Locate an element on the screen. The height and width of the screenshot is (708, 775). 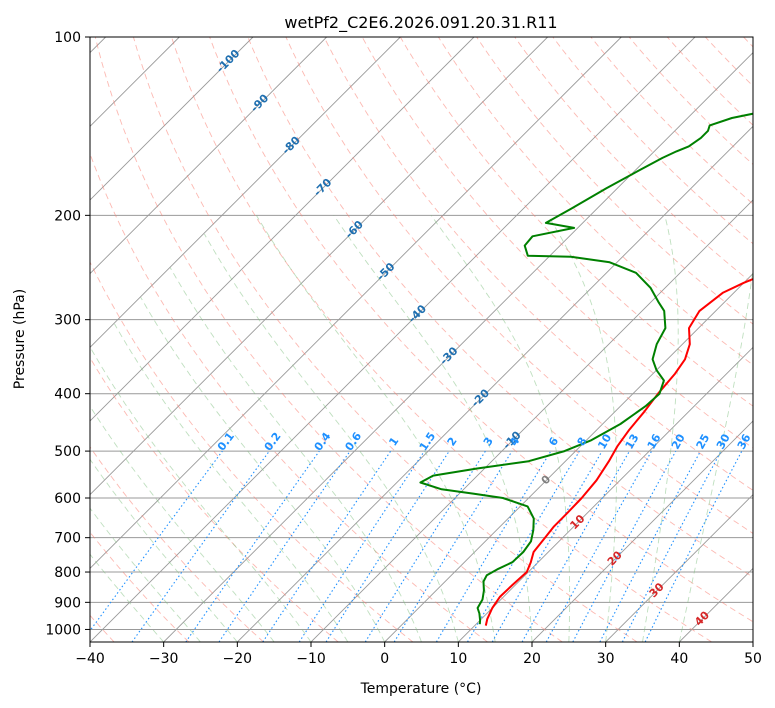
isotherm-label: -30 is located at coordinates (448, 355).